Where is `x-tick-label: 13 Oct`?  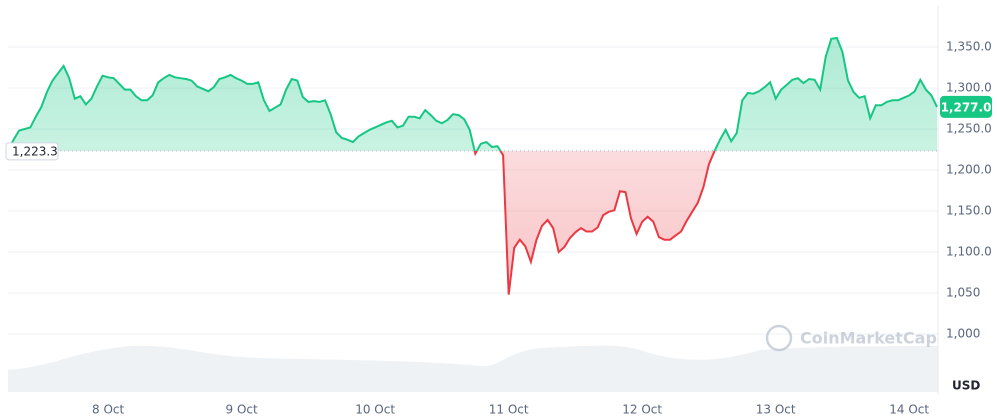
x-tick-label: 13 Oct is located at coordinates (776, 410).